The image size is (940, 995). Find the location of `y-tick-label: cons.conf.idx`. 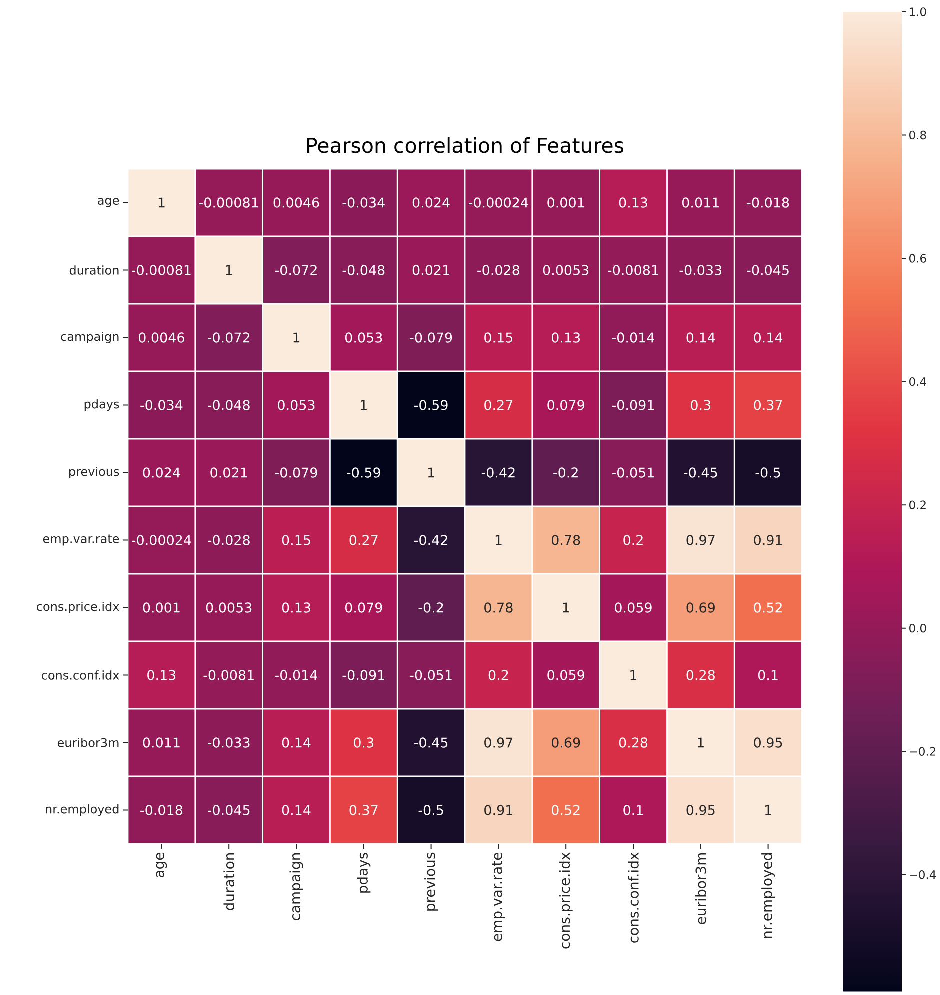

y-tick-label: cons.conf.idx is located at coordinates (81, 675).